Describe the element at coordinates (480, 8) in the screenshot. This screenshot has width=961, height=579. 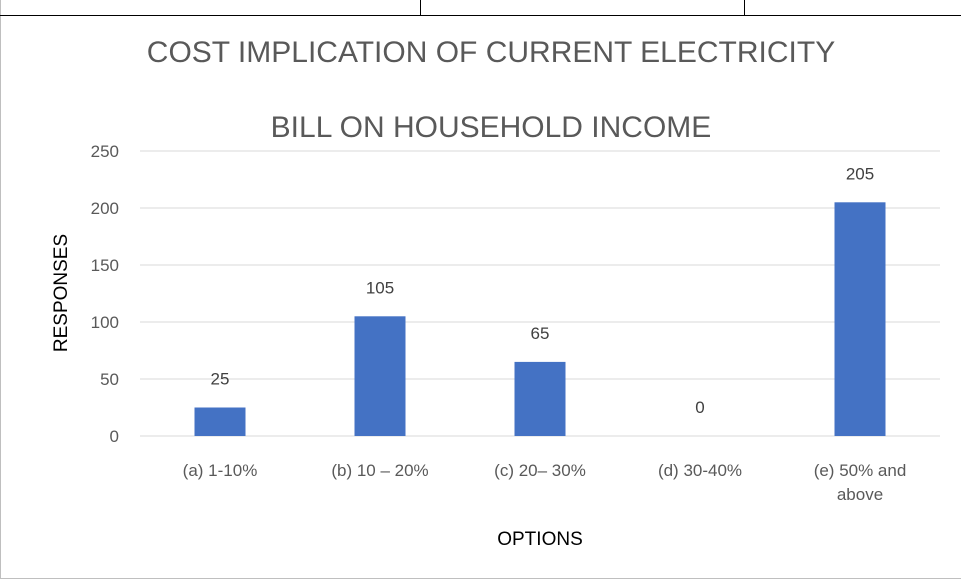
I see `table-border-strip` at that location.